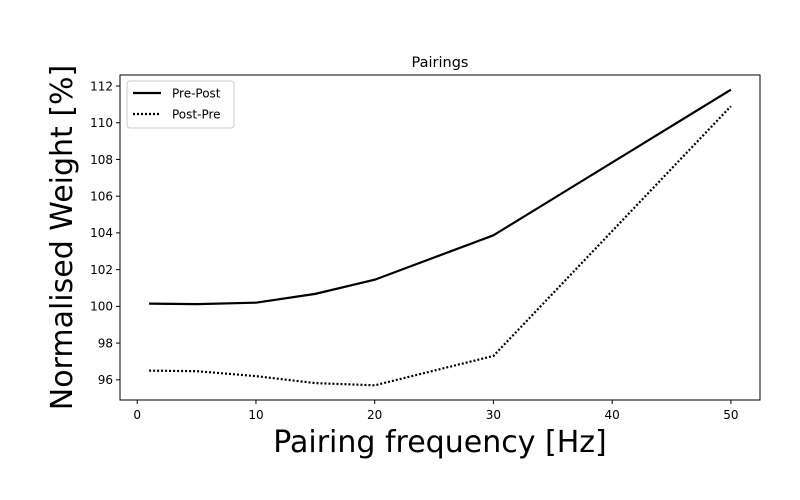 The width and height of the screenshot is (800, 500). What do you see at coordinates (612, 415) in the screenshot?
I see `x-tick-label: 40` at bounding box center [612, 415].